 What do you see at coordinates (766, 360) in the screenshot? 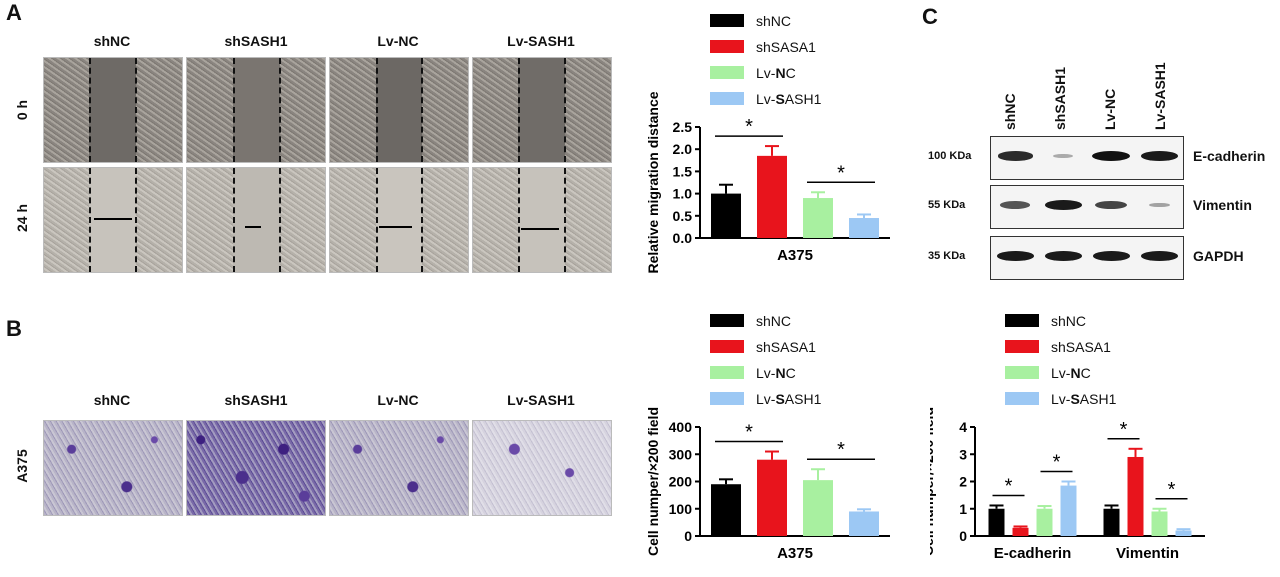
I see `legend-chart-transwell: shNC shSASA1 Lv-NC Lv-SASH1` at bounding box center [766, 360].